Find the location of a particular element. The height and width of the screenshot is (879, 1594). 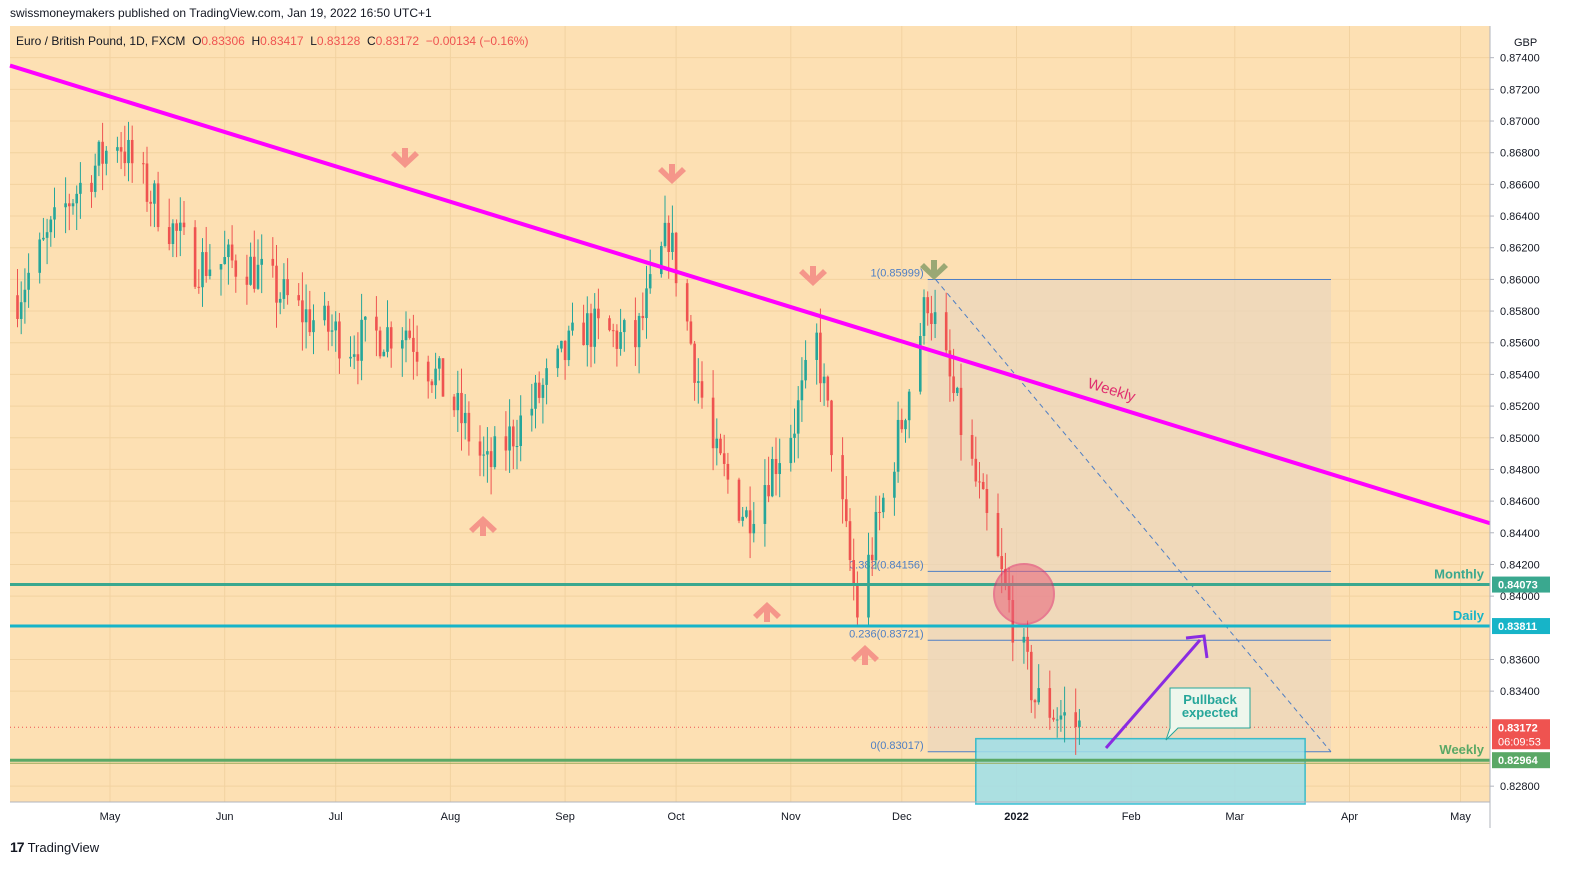

change-value: −0.00134 (−0.16%) is located at coordinates (477, 41).